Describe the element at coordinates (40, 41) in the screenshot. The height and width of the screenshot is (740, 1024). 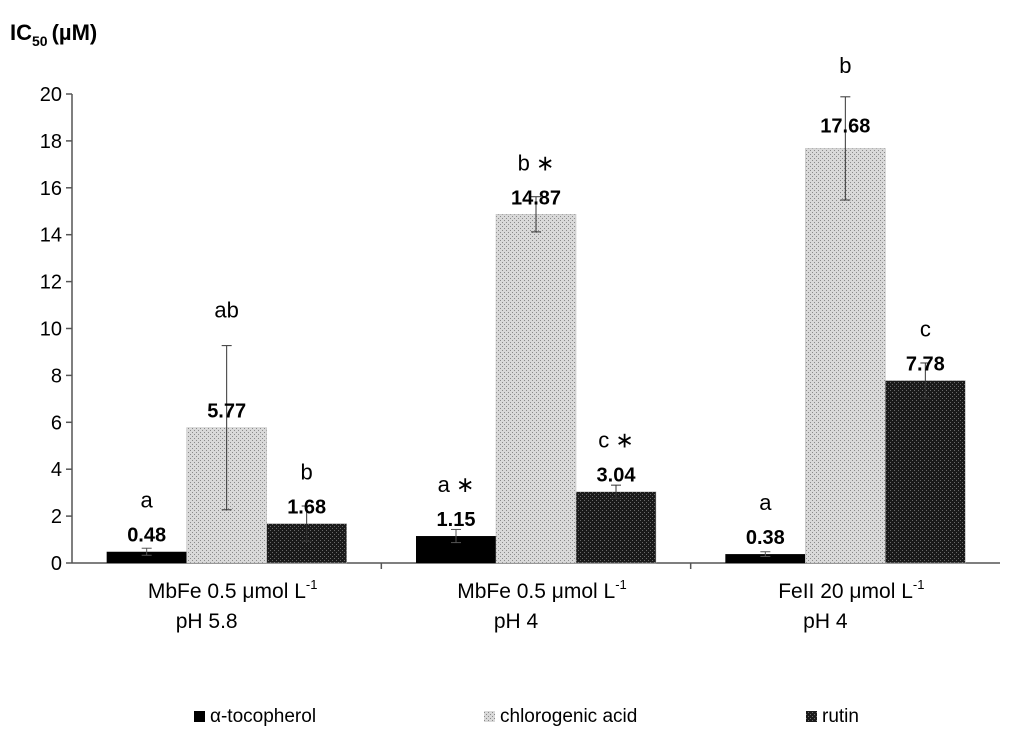
I see `y-axis-label-subscript: 50` at that location.